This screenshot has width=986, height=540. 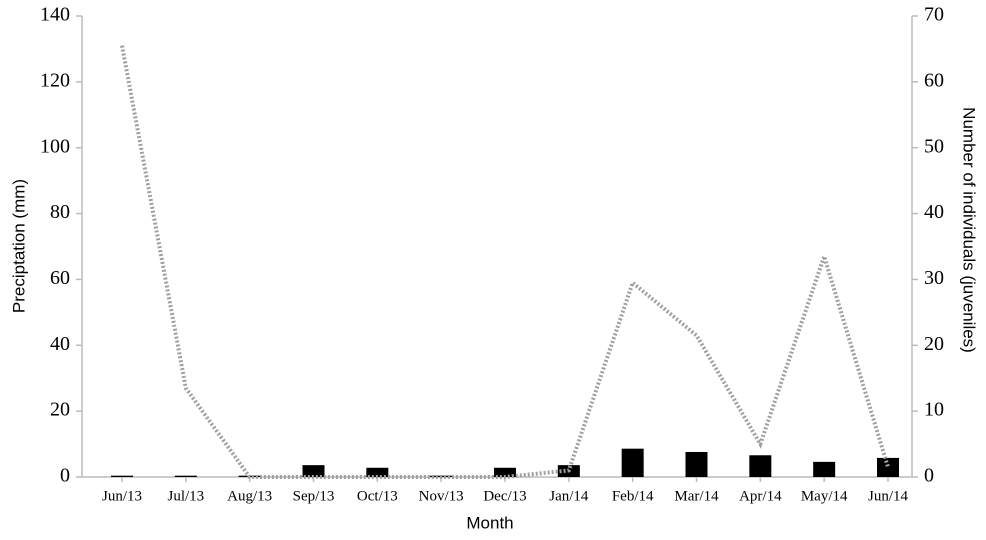 I want to click on x-tick-label: Jul/13, so click(x=185, y=496).